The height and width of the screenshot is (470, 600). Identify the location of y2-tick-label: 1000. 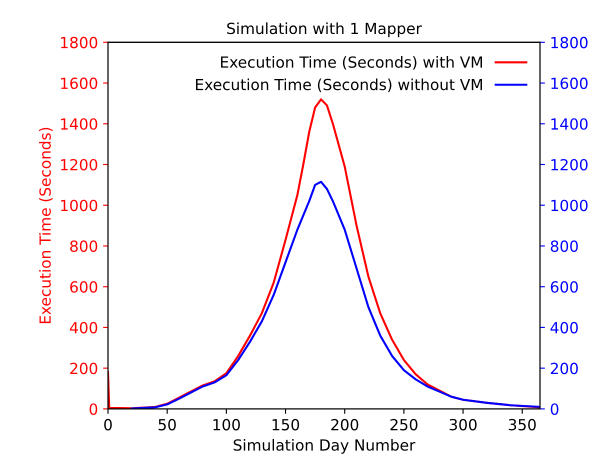
(569, 206).